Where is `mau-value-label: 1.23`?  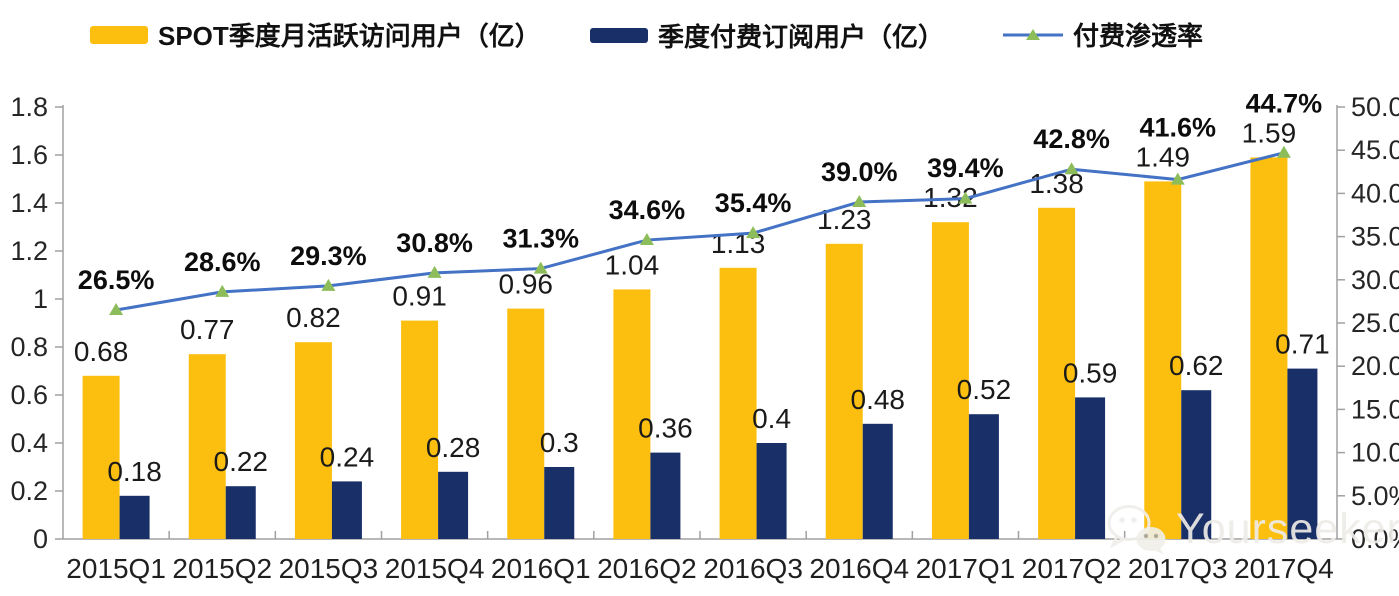
mau-value-label: 1.23 is located at coordinates (844, 219).